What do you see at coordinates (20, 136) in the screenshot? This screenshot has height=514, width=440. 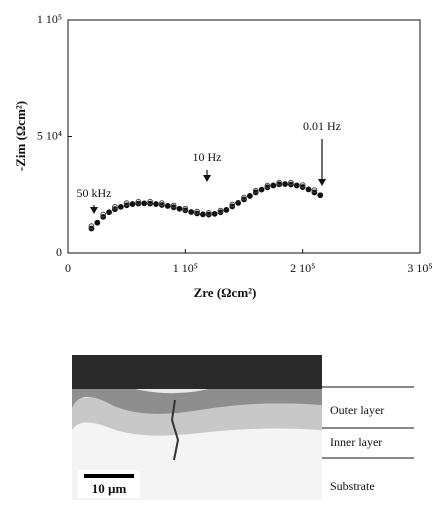 I see `y-axis-label: -Zim (Ωcm²)` at bounding box center [20, 136].